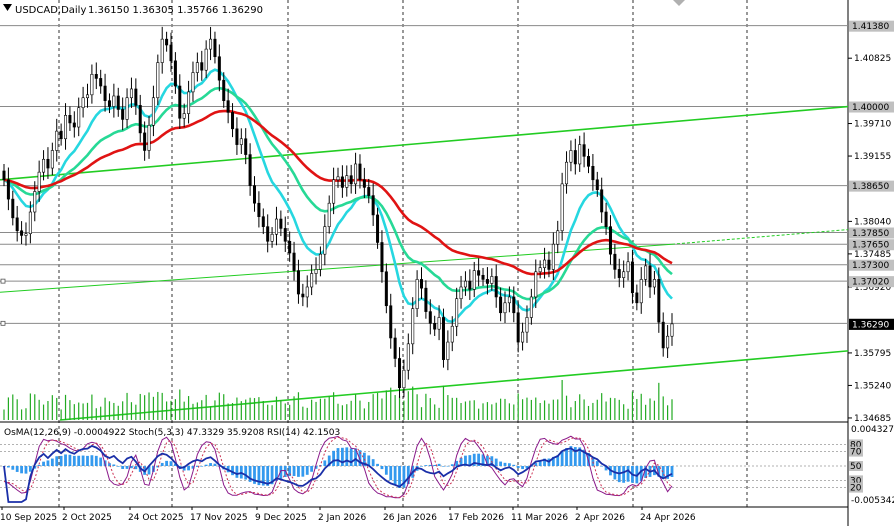  What do you see at coordinates (342, 518) in the screenshot?
I see `date-label-5: 2 Jan 2026` at bounding box center [342, 518].